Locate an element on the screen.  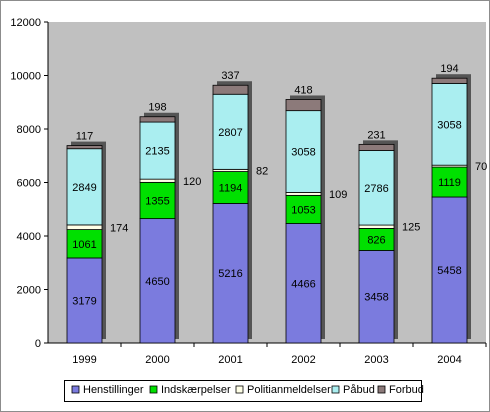
data-label: 194 is located at coordinates (449, 69).